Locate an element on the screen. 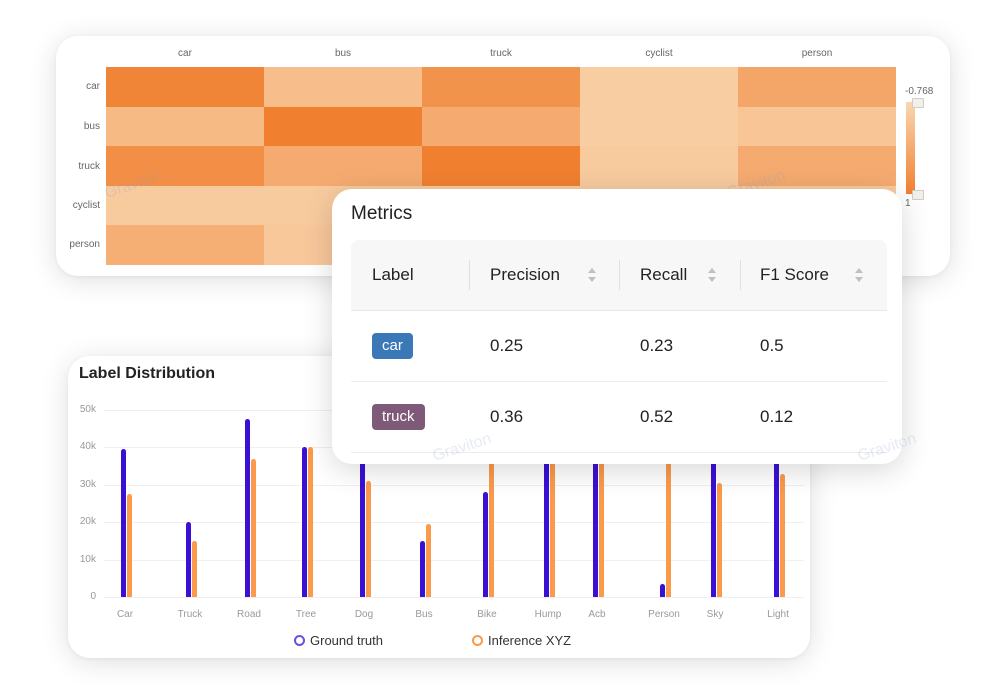  heatmap-col-label: person is located at coordinates (817, 53).